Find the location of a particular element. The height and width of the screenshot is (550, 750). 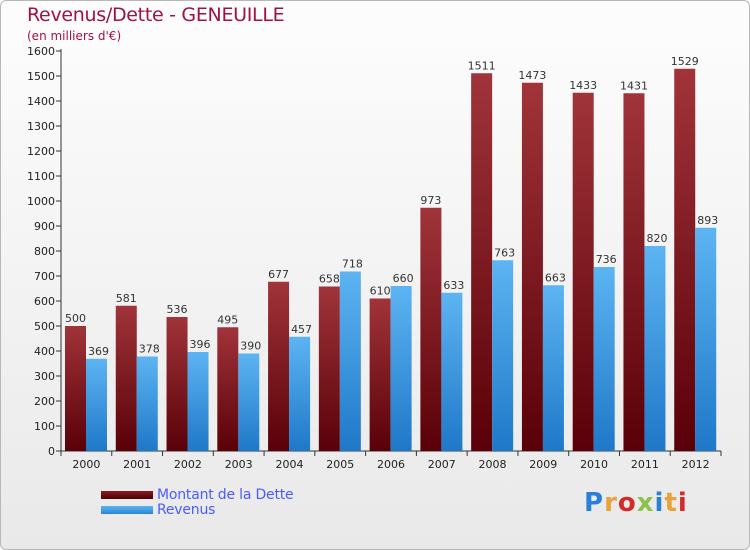

y-tick-label: 1600 is located at coordinates (41, 51).